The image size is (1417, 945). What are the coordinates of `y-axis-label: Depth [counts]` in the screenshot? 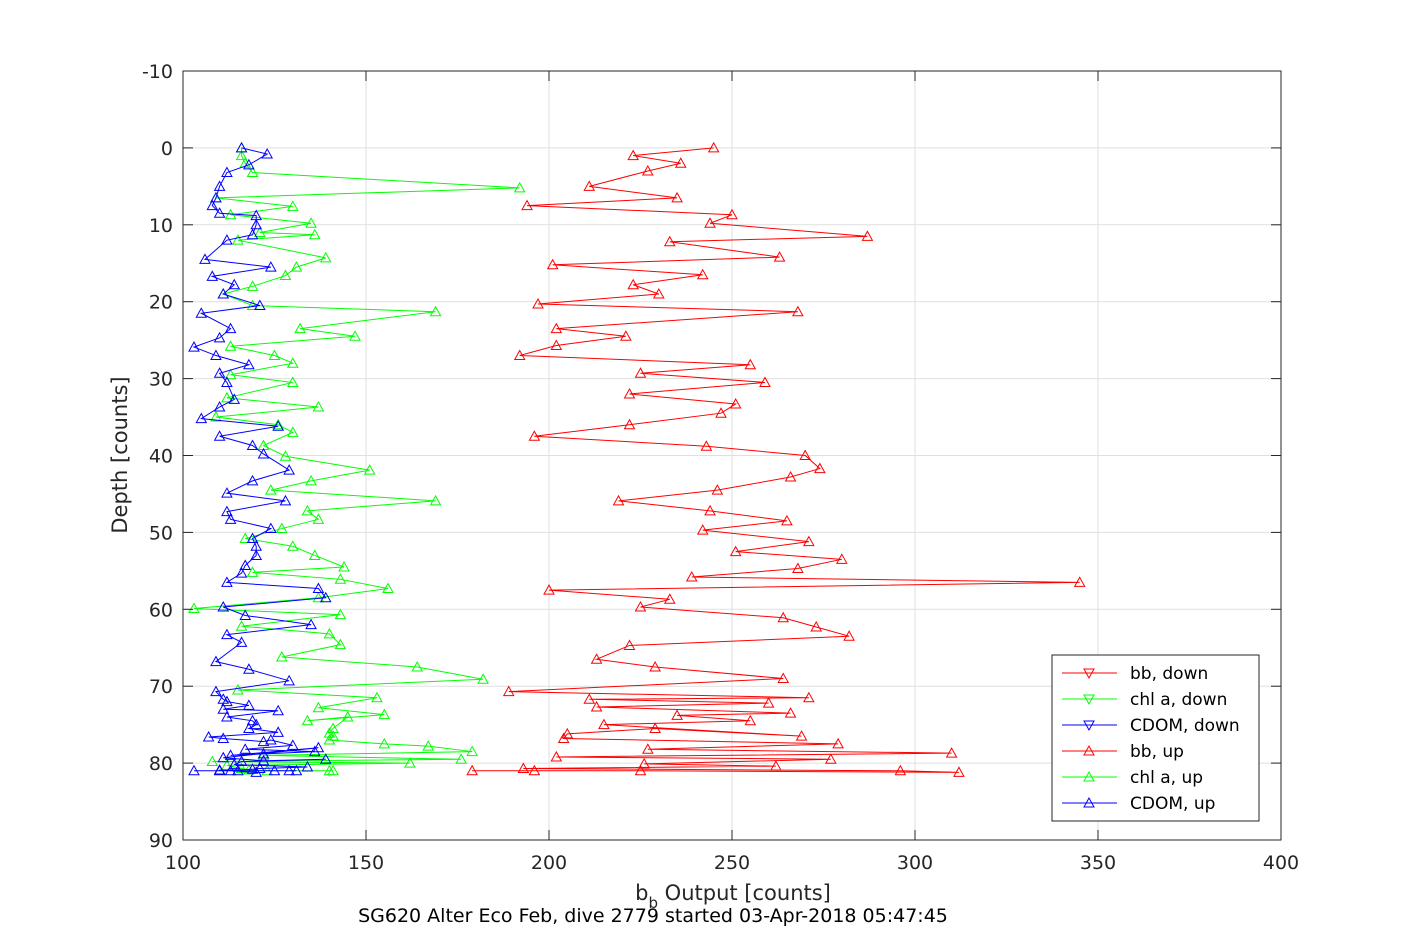 It's located at (120, 454).